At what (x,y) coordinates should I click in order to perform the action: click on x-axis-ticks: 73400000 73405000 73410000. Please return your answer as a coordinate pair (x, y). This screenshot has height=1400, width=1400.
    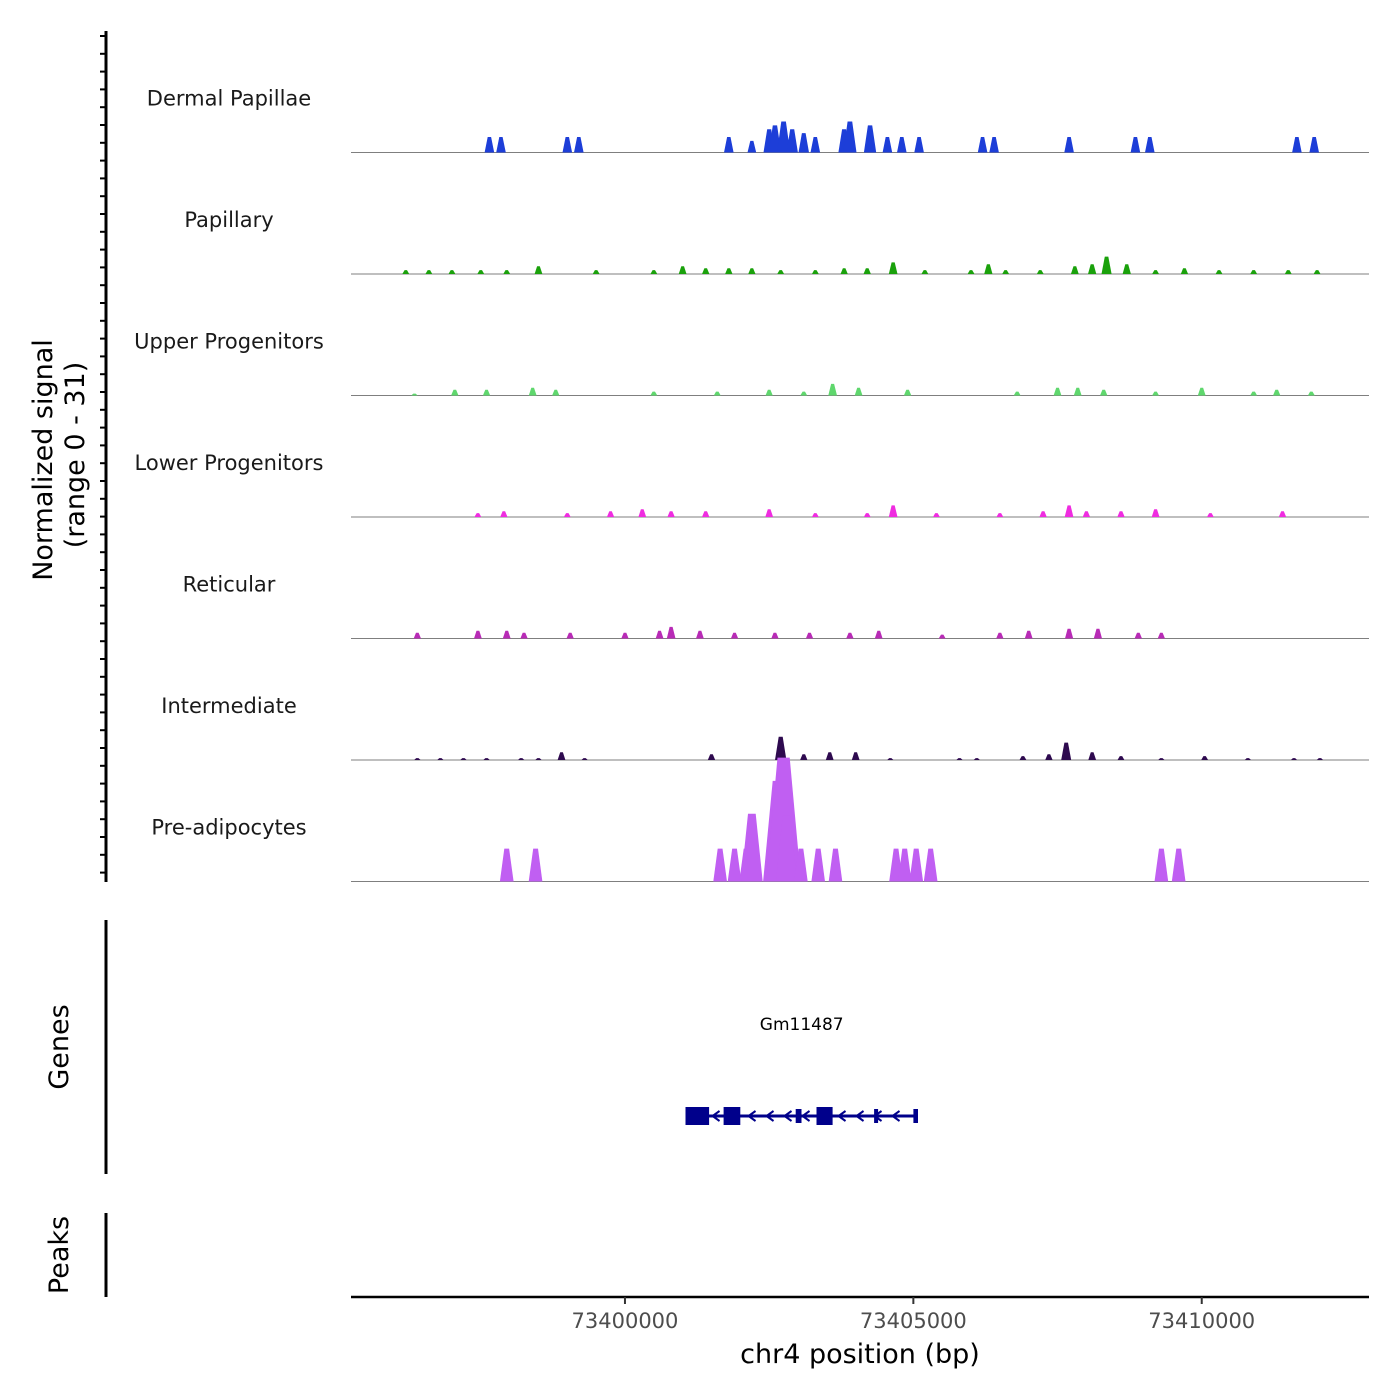
    Looking at the image, I should click on (913, 1315).